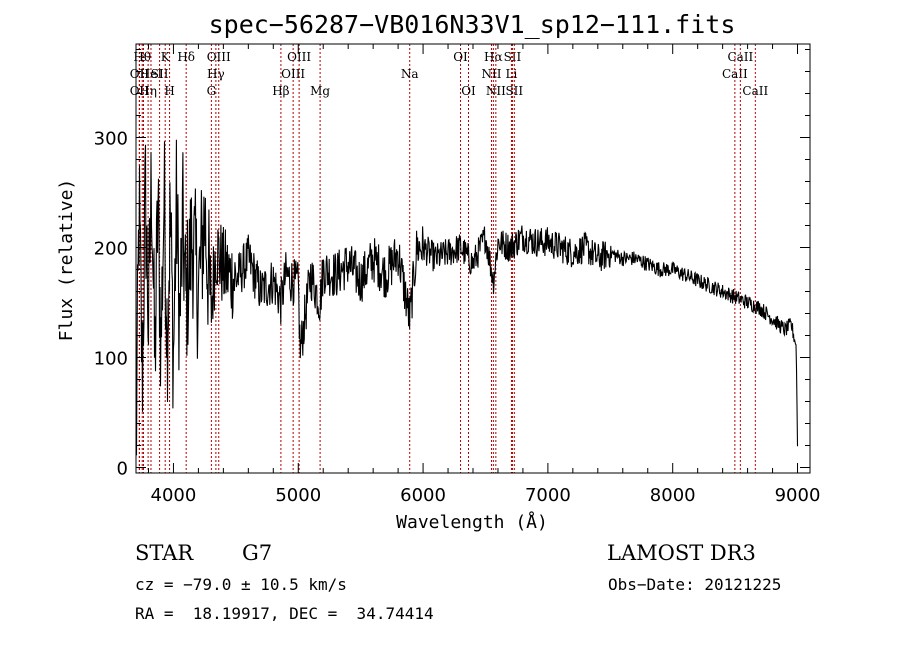  Describe the element at coordinates (548, 495) in the screenshot. I see `x-tick-label: 7000` at that location.